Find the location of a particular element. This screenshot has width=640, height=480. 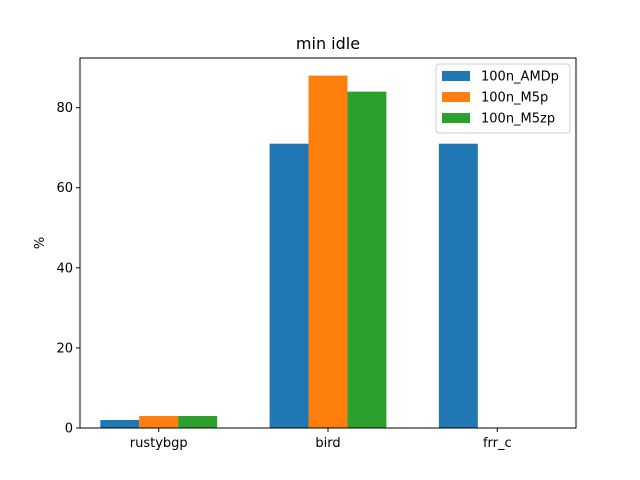

x-tick-label-frr_c: frr_c is located at coordinates (497, 443).